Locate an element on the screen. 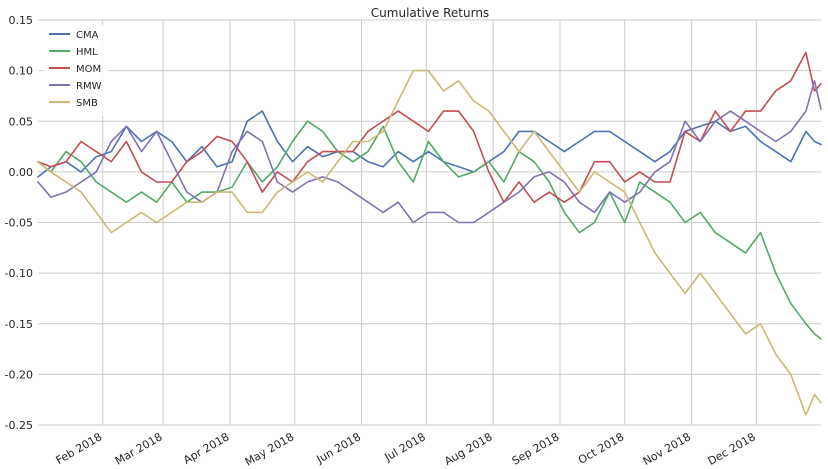 The image size is (828, 469). x-tick-label: Jun 2018 is located at coordinates (339, 448).